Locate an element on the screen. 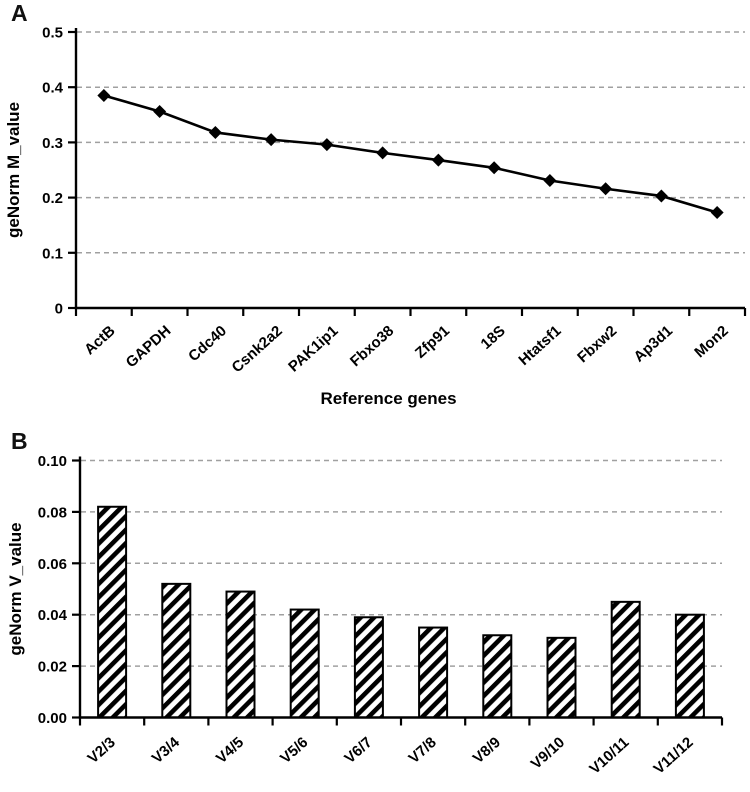 Image resolution: width=750 pixels, height=792 pixels. y-tick-label: 0.10 is located at coordinates (52, 461).